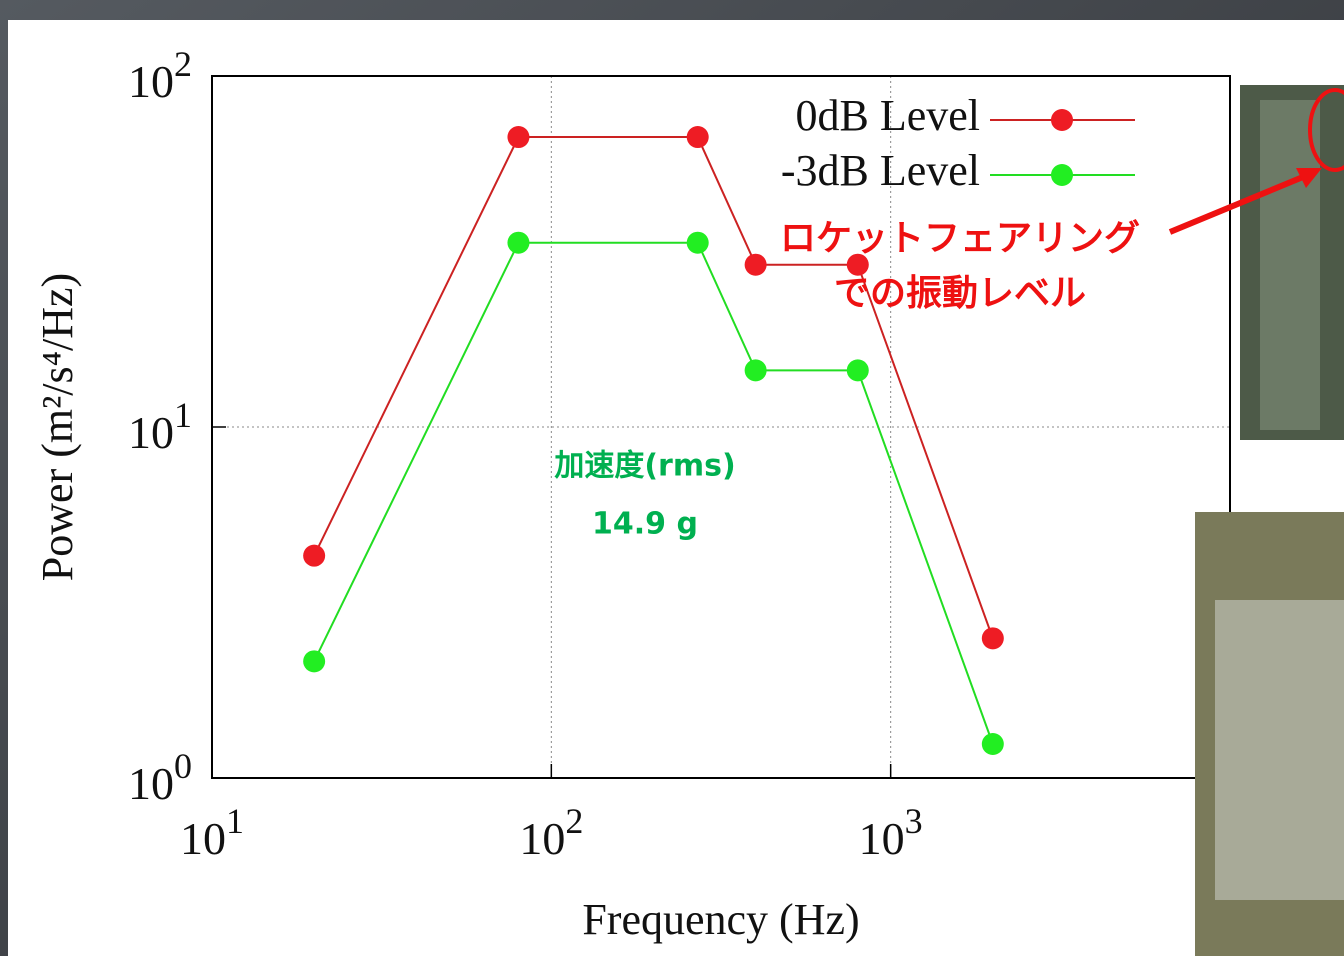 The width and height of the screenshot is (1344, 956). I want to click on annotation: ロケットフェアリング, so click(960, 238).